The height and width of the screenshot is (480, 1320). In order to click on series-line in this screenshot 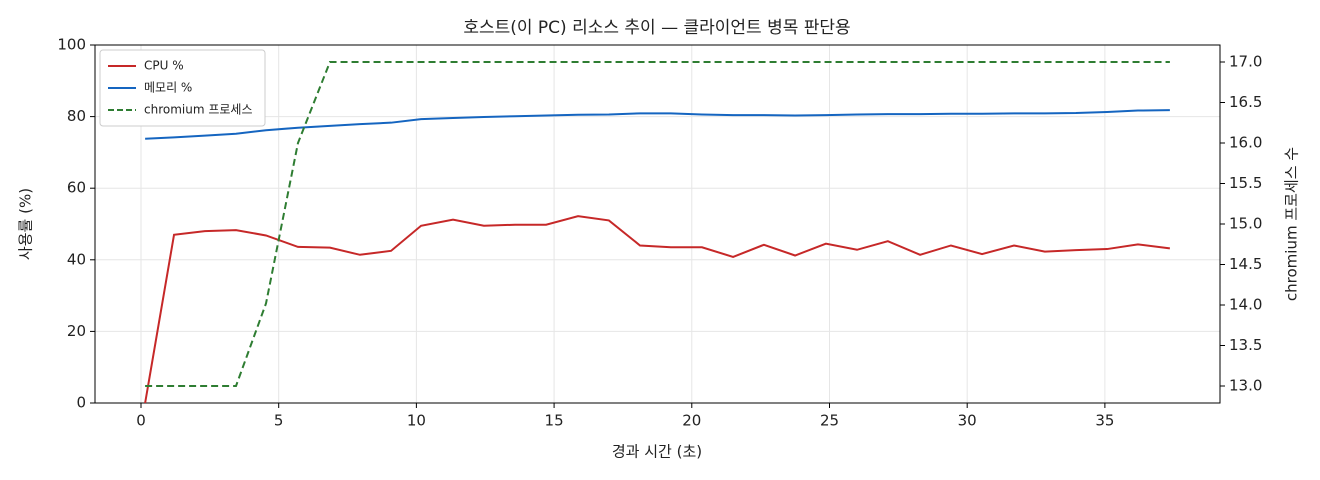, I will do `click(657, 124)`.